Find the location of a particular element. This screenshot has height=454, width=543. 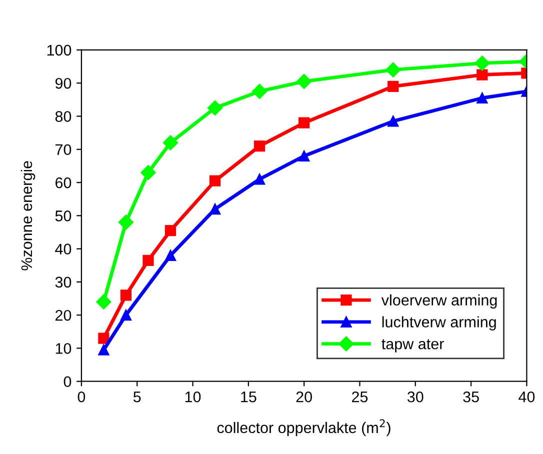

y-tick-label: 50 is located at coordinates (63, 216).